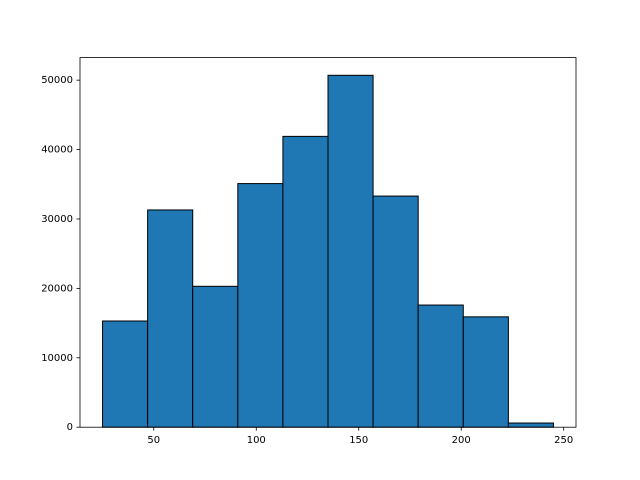 This screenshot has height=480, width=640. Describe the element at coordinates (461, 440) in the screenshot. I see `x-tick-label: 200` at that location.